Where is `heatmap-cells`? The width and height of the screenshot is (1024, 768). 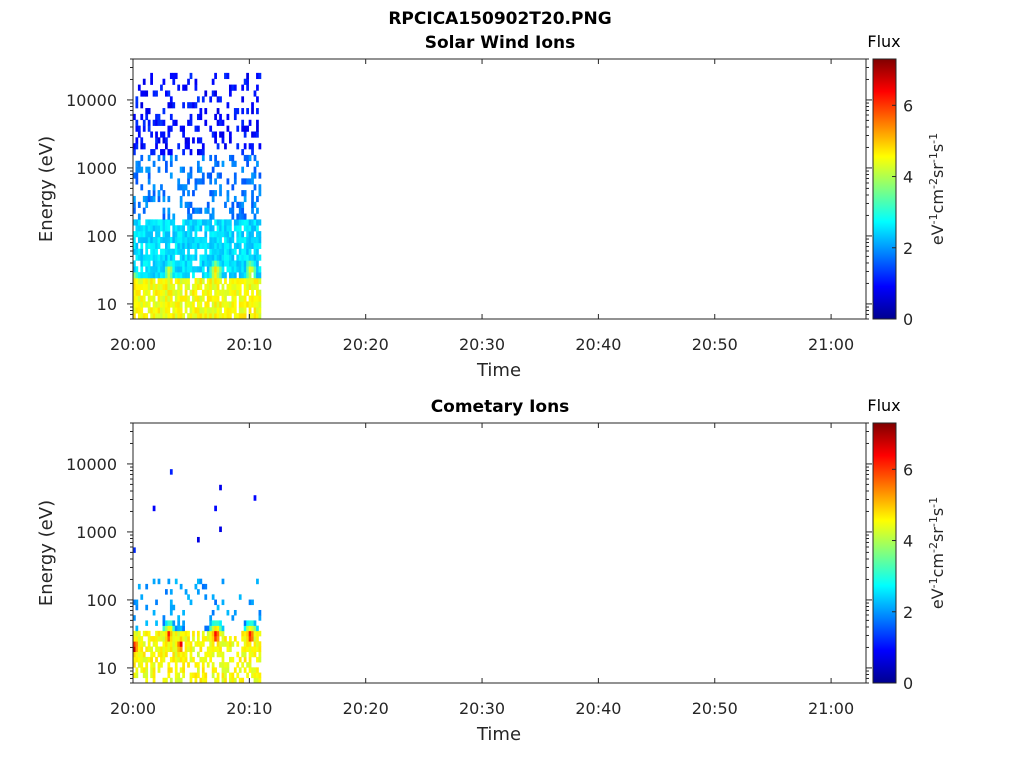 heatmap-cells is located at coordinates (197, 196).